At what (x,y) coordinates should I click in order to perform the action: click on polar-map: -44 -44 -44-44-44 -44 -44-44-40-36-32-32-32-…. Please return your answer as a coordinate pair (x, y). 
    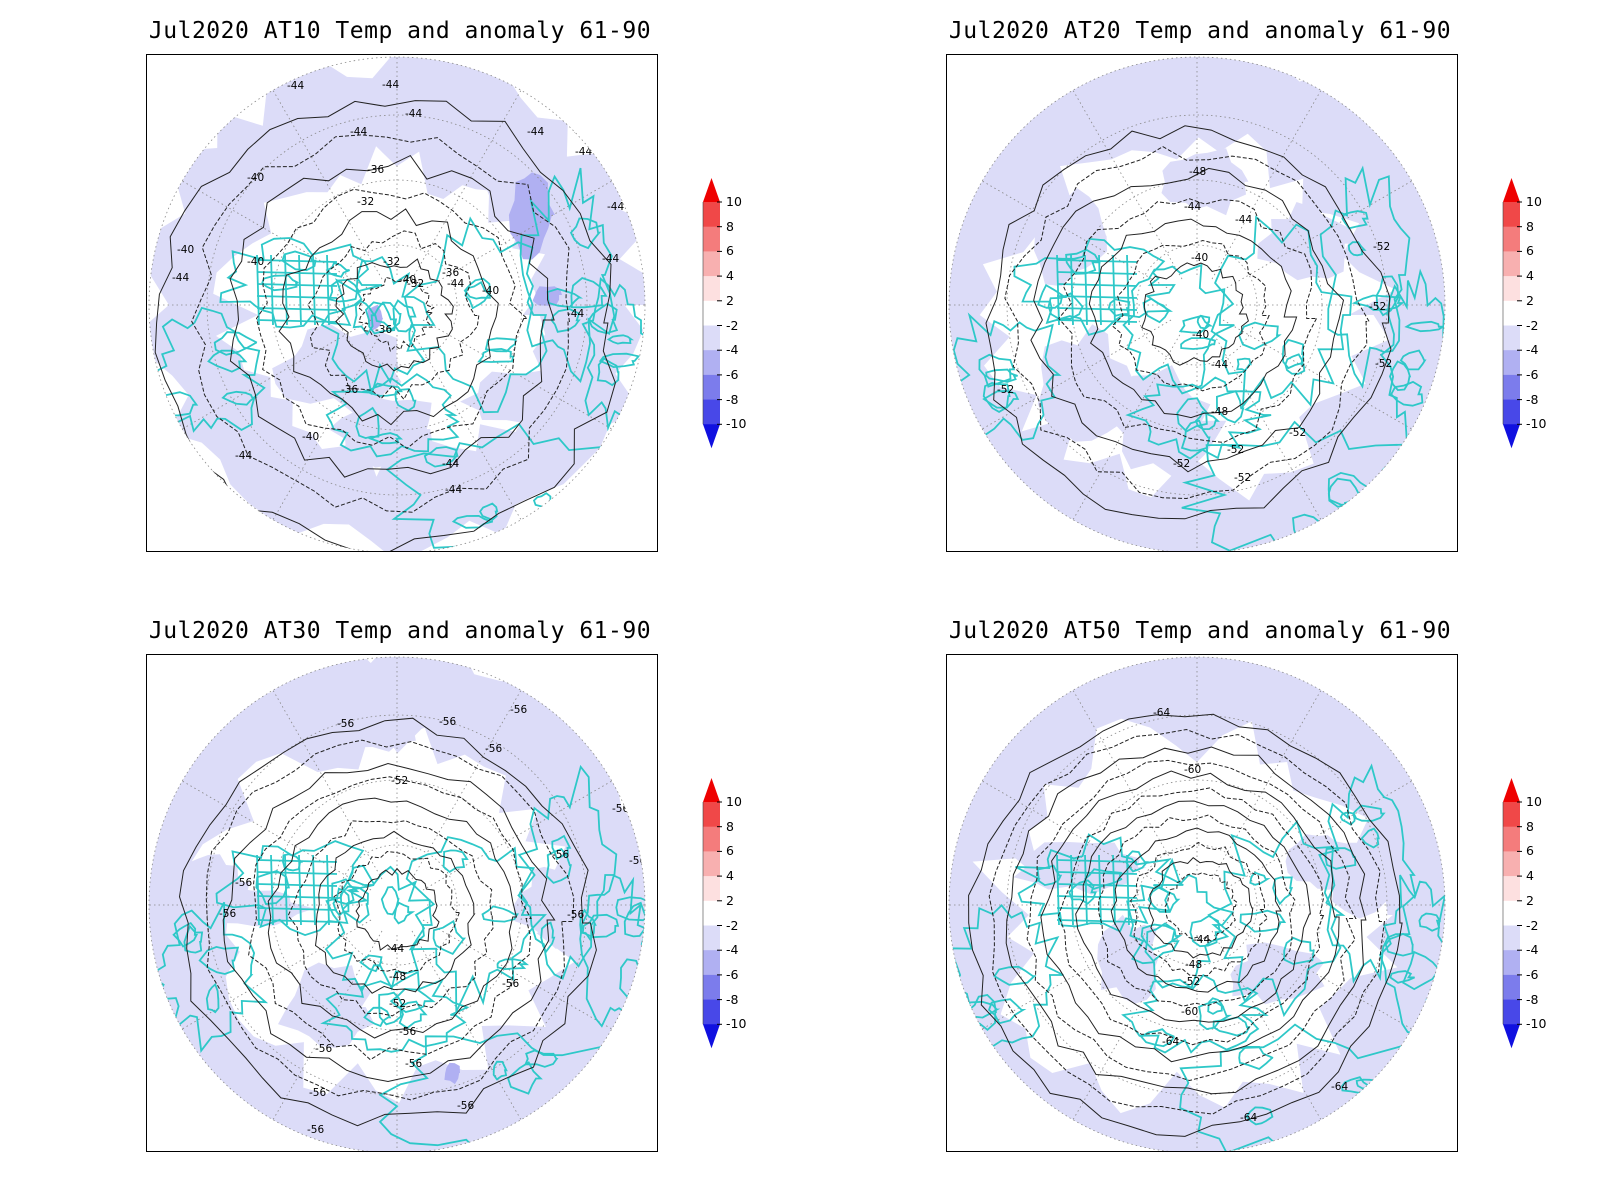
    Looking at the image, I should click on (397, 303).